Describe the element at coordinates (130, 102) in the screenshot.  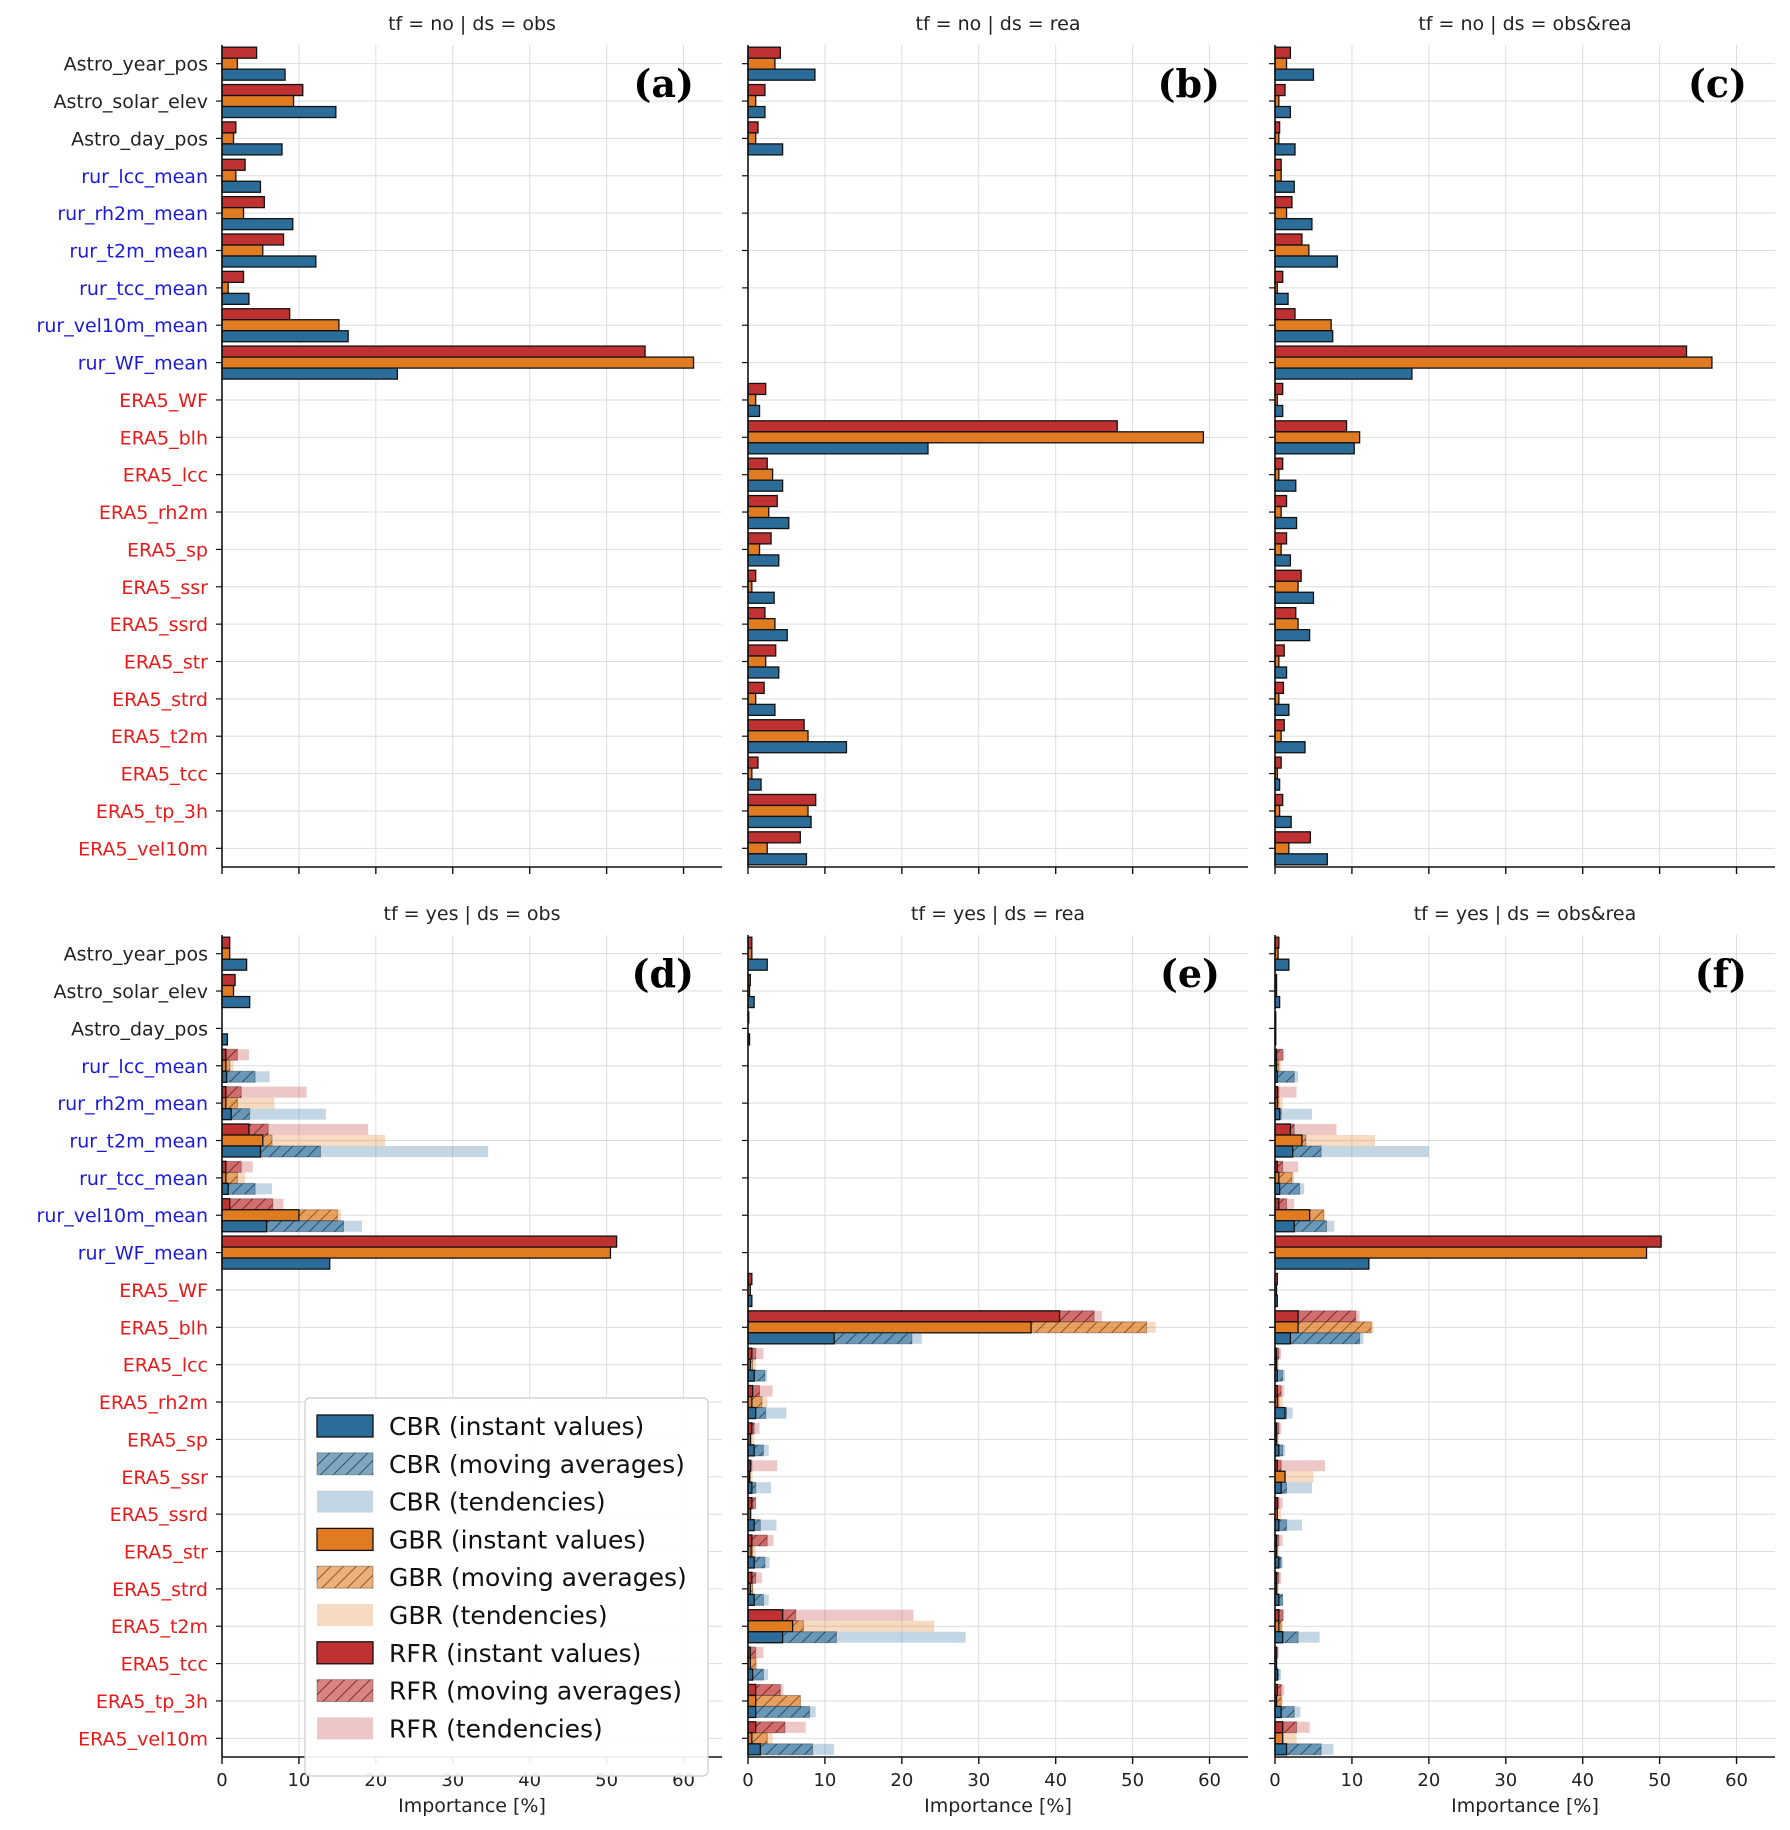
I see `y-tick-label: Astro_solar_elev` at that location.